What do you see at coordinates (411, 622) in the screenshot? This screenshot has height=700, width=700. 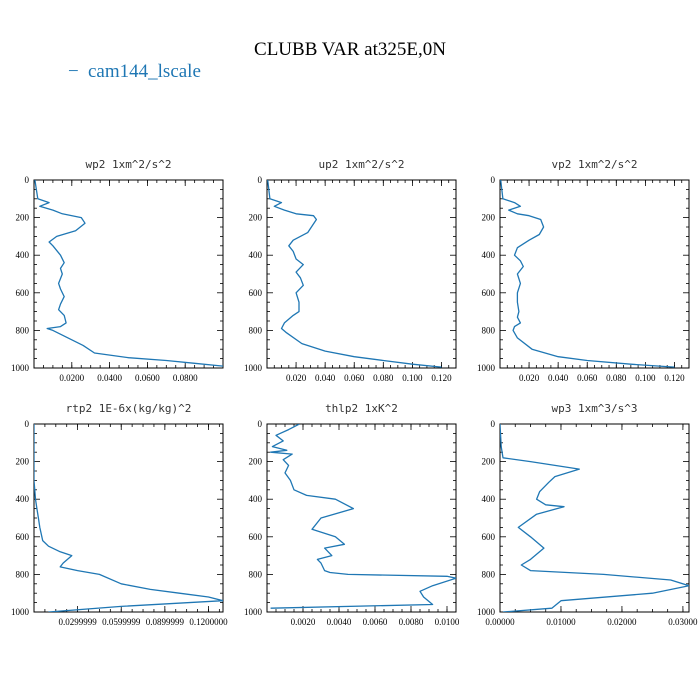 I see `x-tick-label: 0.0080` at bounding box center [411, 622].